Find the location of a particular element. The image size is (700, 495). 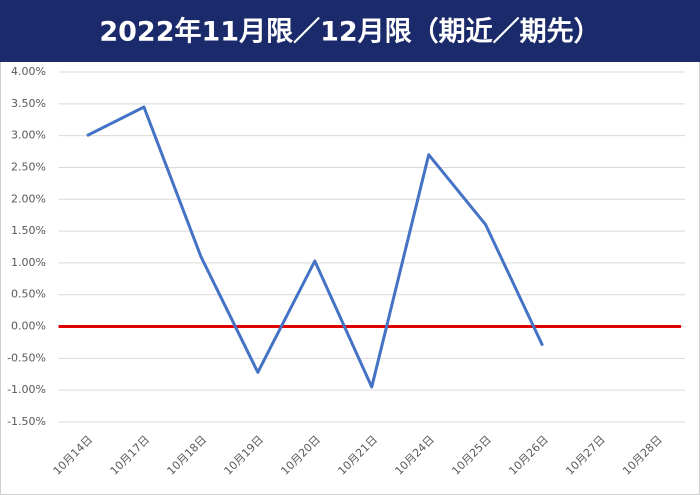

y-tick-label: 1.50% is located at coordinates (28, 230).